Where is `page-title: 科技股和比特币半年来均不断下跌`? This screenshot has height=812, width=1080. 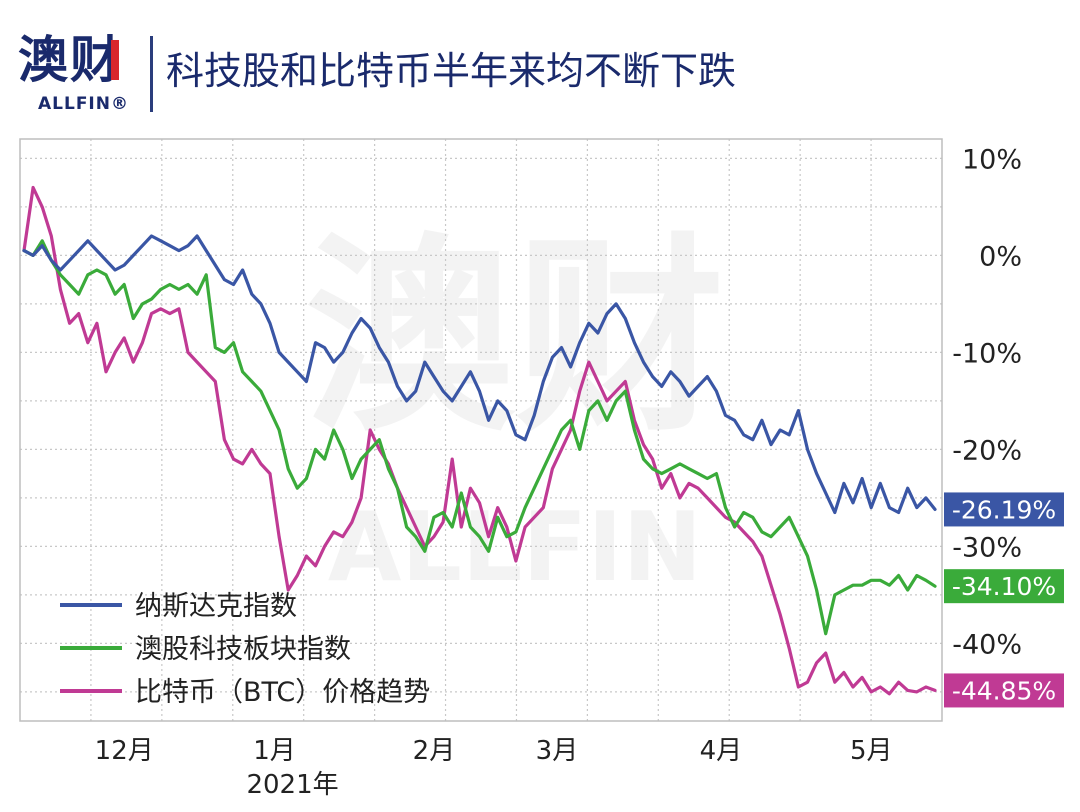
page-title: 科技股和比特币半年来均不断下跌 is located at coordinates (451, 71).